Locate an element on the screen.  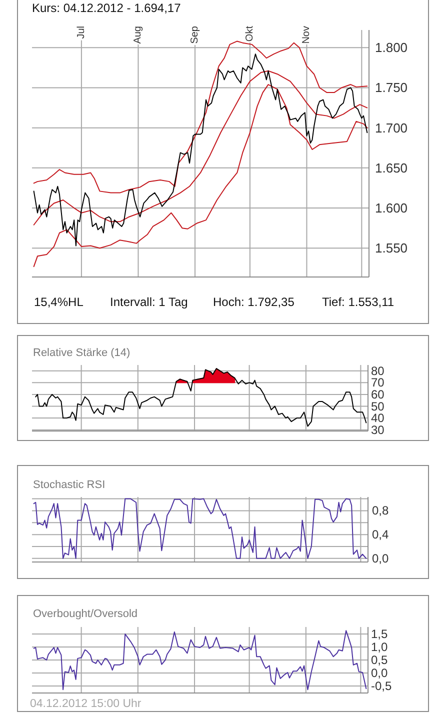
y-tick-label: 1.750 is located at coordinates (391, 88).